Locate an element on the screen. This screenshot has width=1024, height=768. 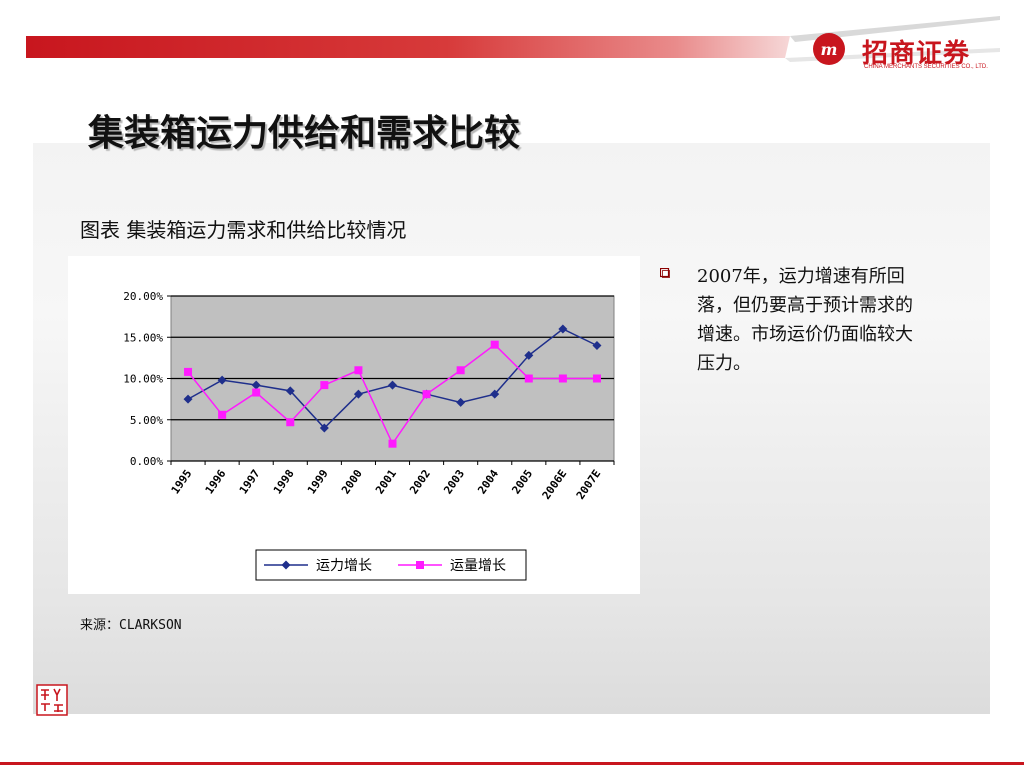
x-tick-label: 1998 is located at coordinates (284, 481).